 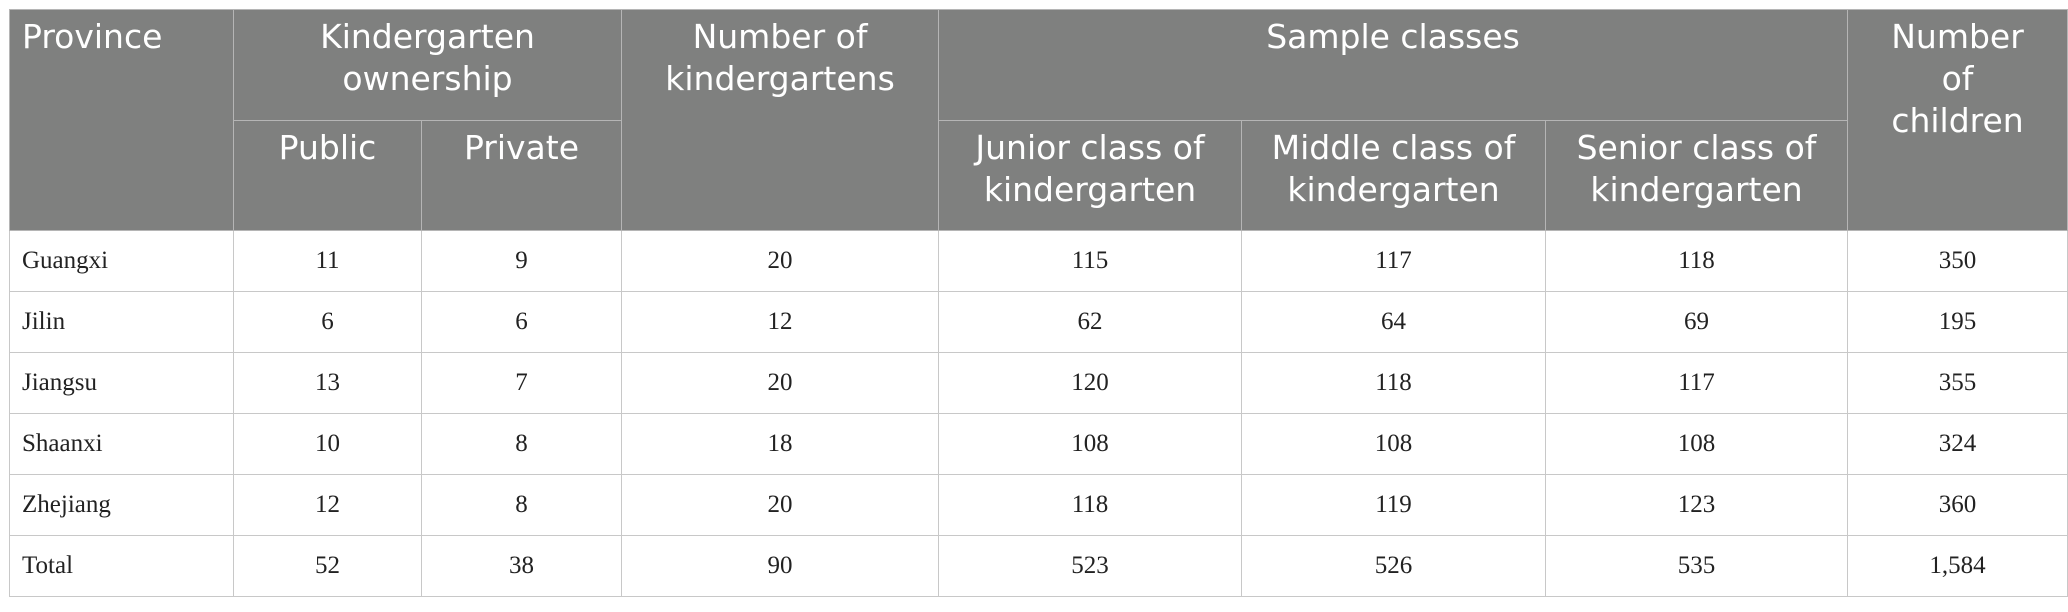 What do you see at coordinates (327, 444) in the screenshot?
I see `table-cell: 10` at bounding box center [327, 444].